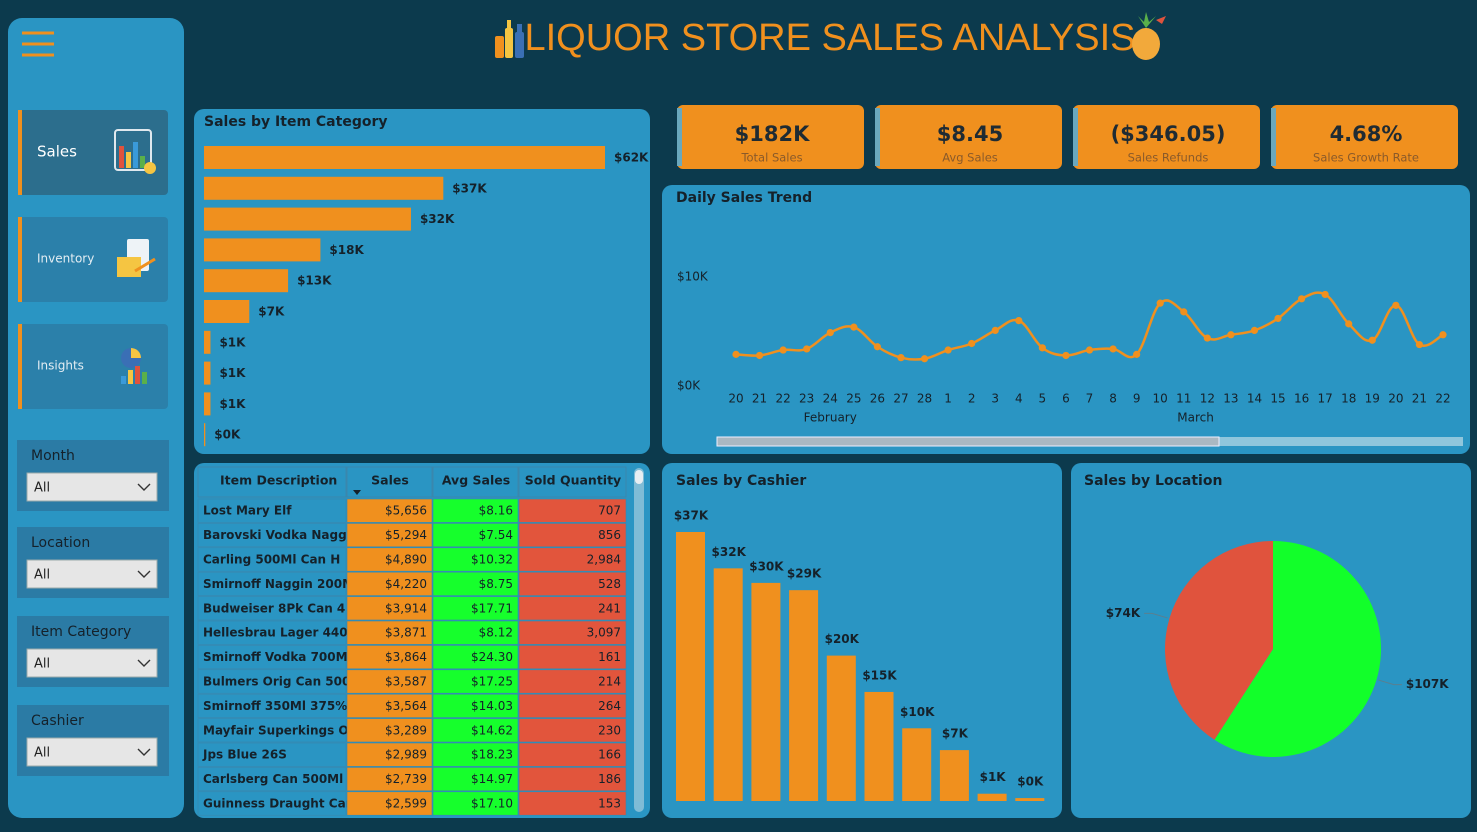  Describe the element at coordinates (1168, 158) in the screenshot. I see `kpi-label: Sales Refunds` at that location.